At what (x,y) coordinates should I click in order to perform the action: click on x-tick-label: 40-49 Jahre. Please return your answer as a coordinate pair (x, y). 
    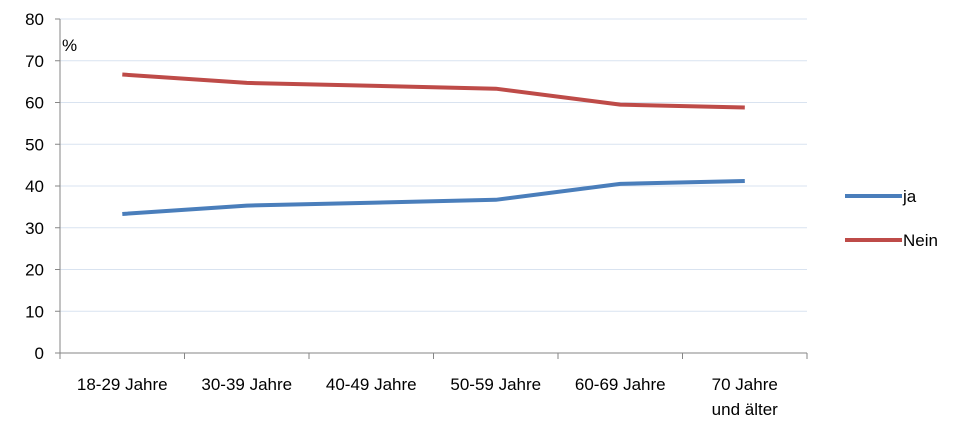
    Looking at the image, I should click on (371, 384).